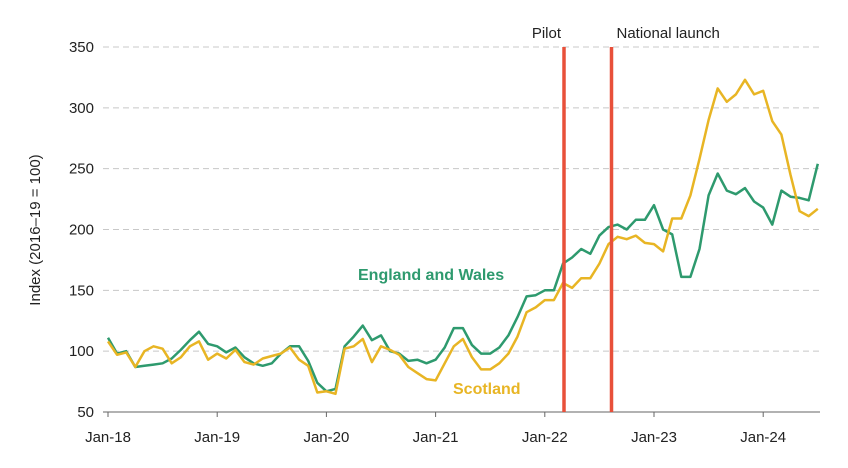 This screenshot has height=468, width=848. Describe the element at coordinates (217, 437) in the screenshot. I see `x-tick-label: Jan-19` at that location.